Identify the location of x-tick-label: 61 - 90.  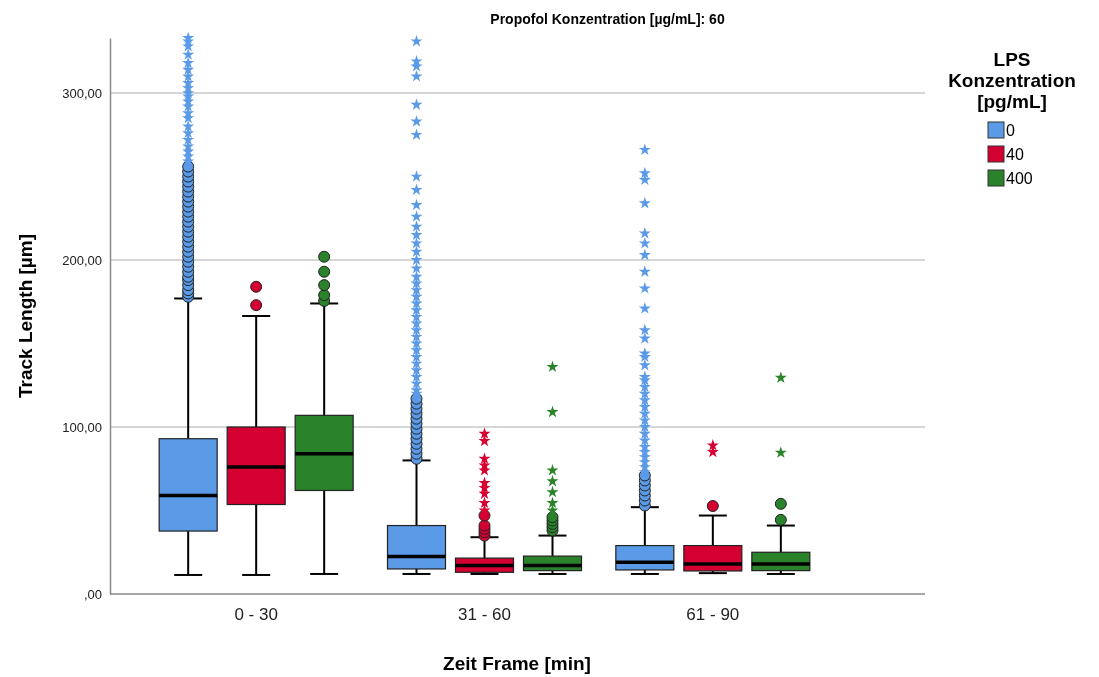
(713, 615).